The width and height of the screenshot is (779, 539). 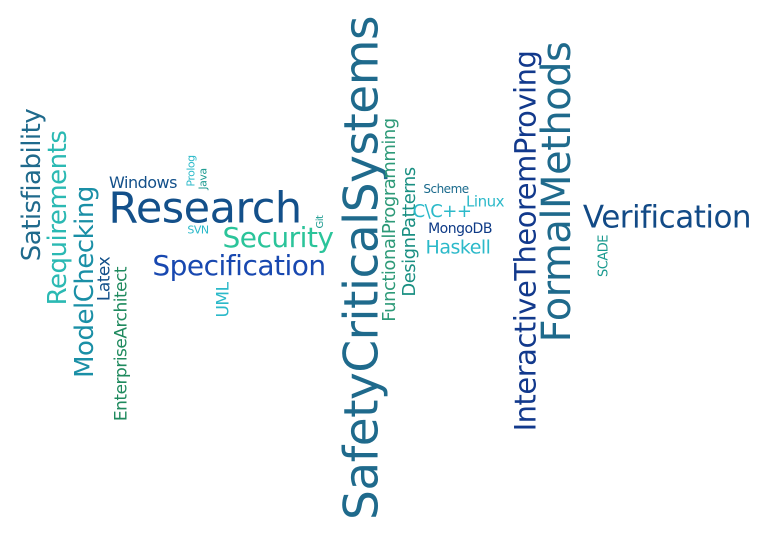 I want to click on word-prolog: Prolog, so click(x=191, y=171).